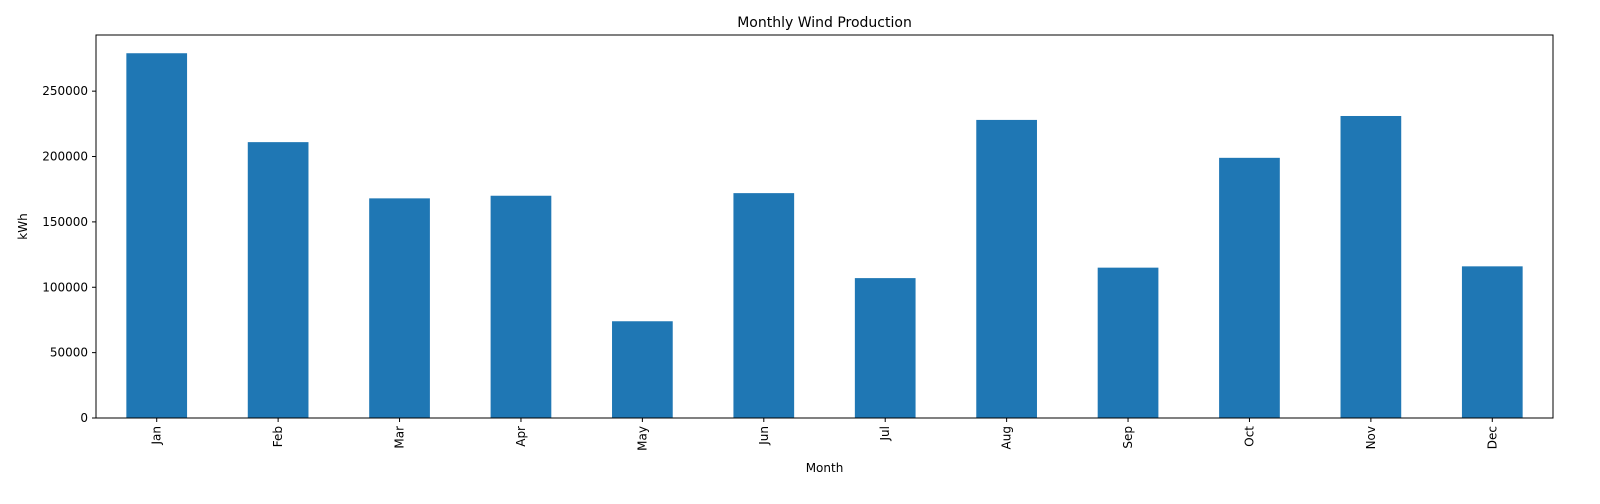 The image size is (1600, 504). Describe the element at coordinates (65, 157) in the screenshot. I see `y-tick-label: 200000` at that location.